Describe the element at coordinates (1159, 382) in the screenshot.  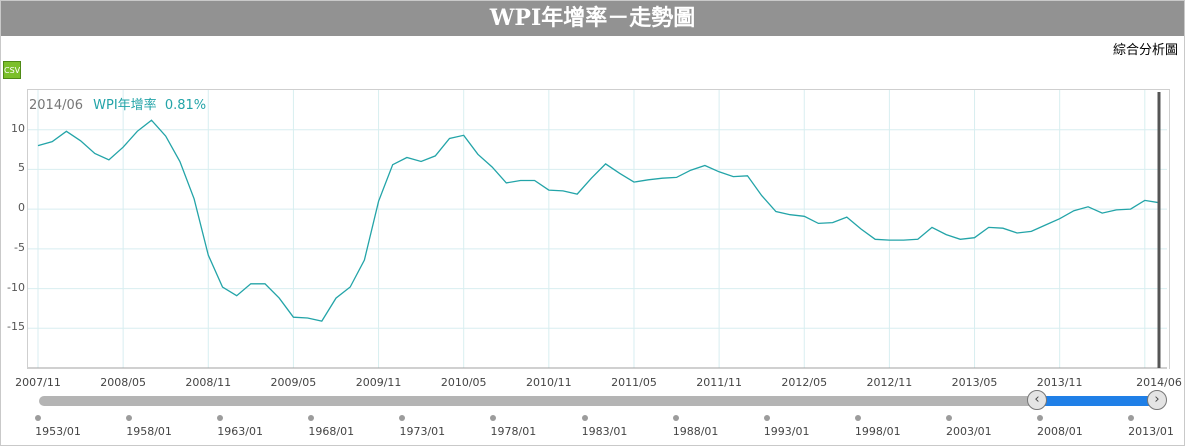
I see `x-tick-label: 2014/06` at that location.